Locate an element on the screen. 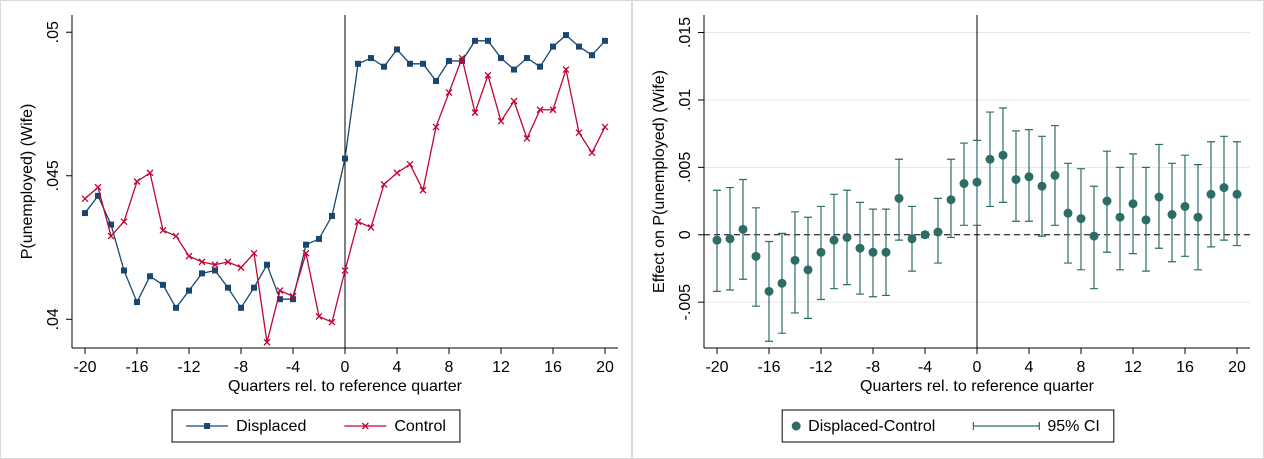  y-tick-label: .05 is located at coordinates (53, 32).